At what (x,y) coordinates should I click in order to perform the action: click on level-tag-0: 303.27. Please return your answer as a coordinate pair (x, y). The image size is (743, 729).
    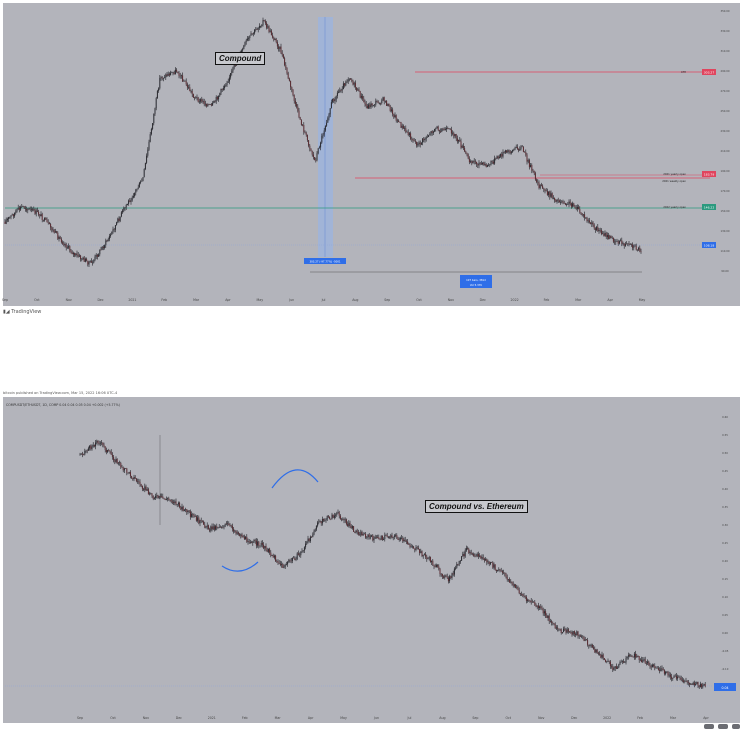
    Looking at the image, I should click on (709, 73).